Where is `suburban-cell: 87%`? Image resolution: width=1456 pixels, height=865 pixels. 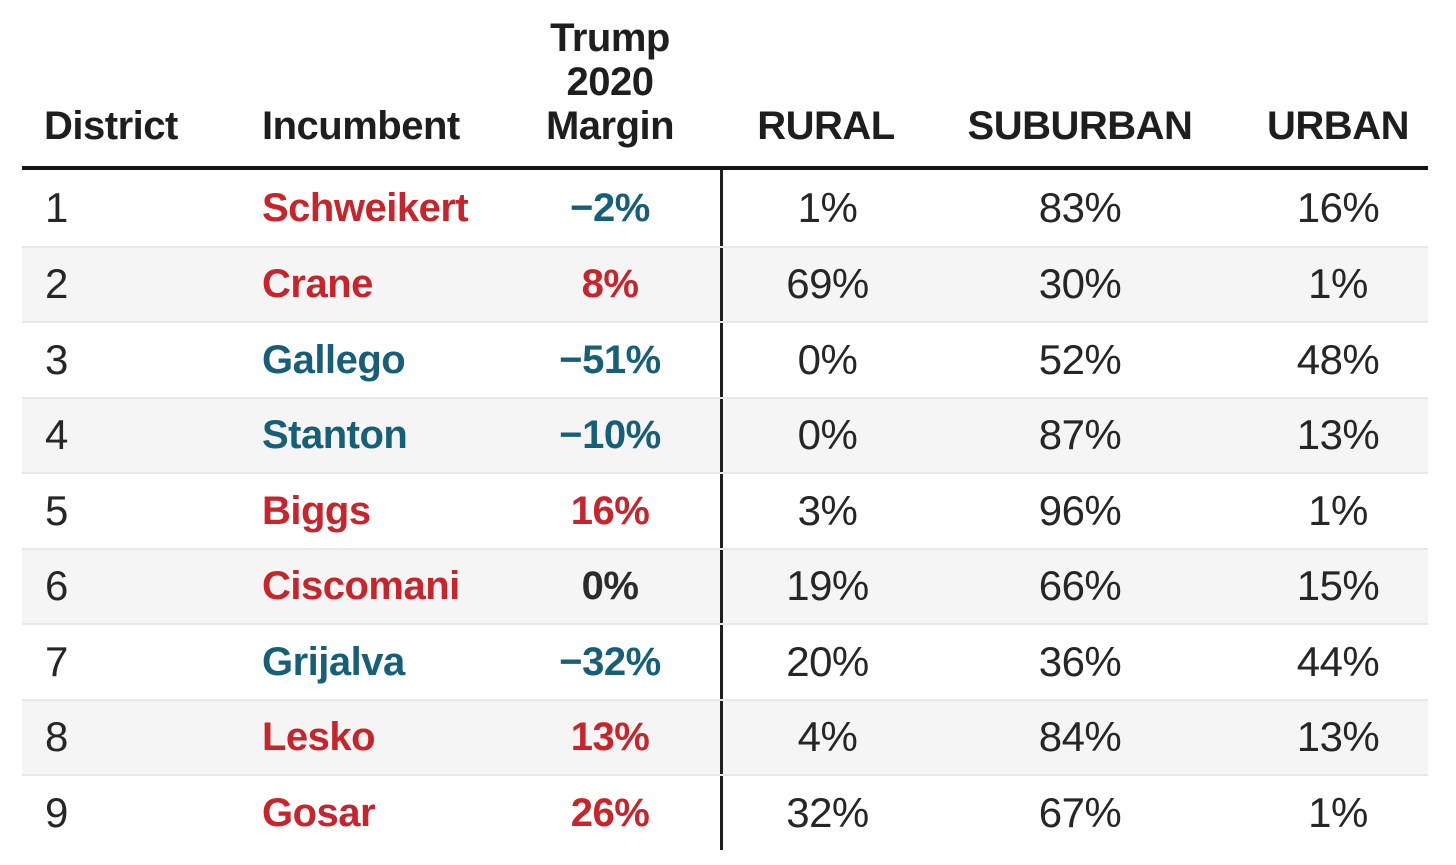
suburban-cell: 87% is located at coordinates (1080, 435).